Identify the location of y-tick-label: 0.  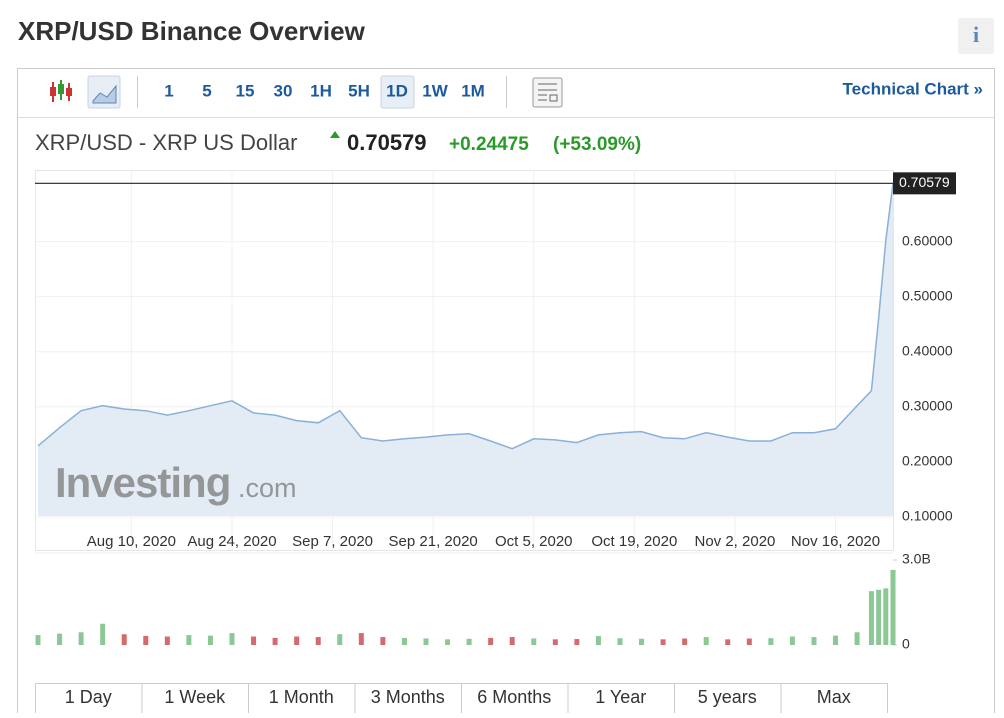
(906, 644).